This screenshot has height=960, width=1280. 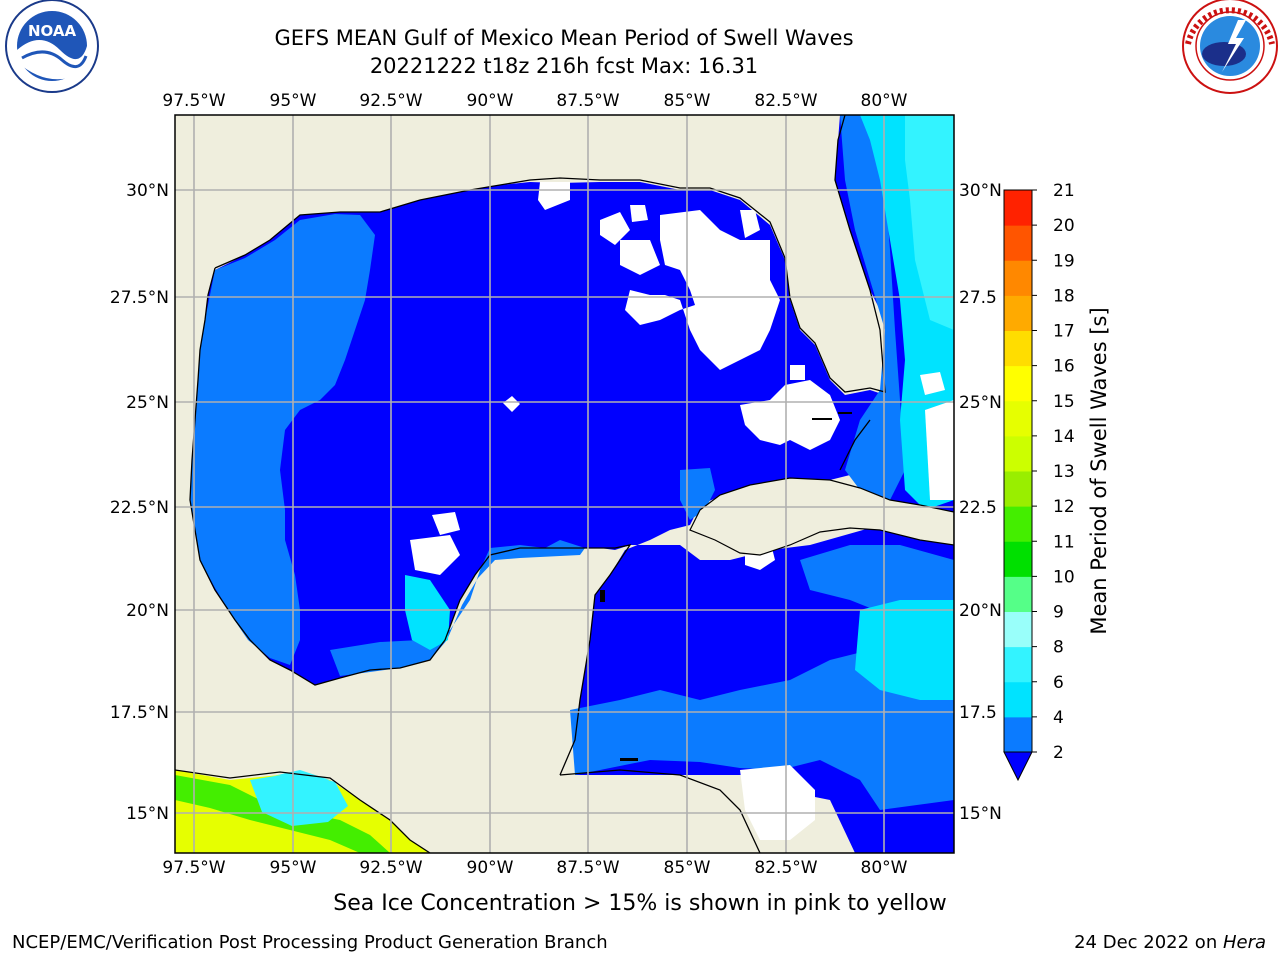 What do you see at coordinates (762, 730) in the screenshot?
I see `shelf-caribbean` at bounding box center [762, 730].